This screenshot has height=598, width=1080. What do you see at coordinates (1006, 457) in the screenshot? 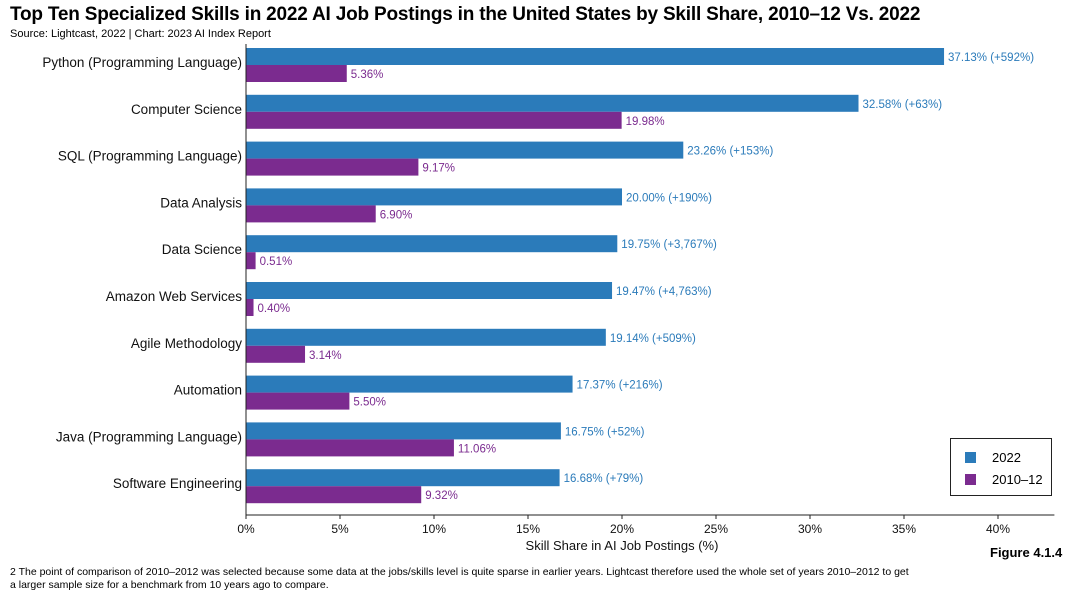
I see `legend-label-2022: 2022` at bounding box center [1006, 457].